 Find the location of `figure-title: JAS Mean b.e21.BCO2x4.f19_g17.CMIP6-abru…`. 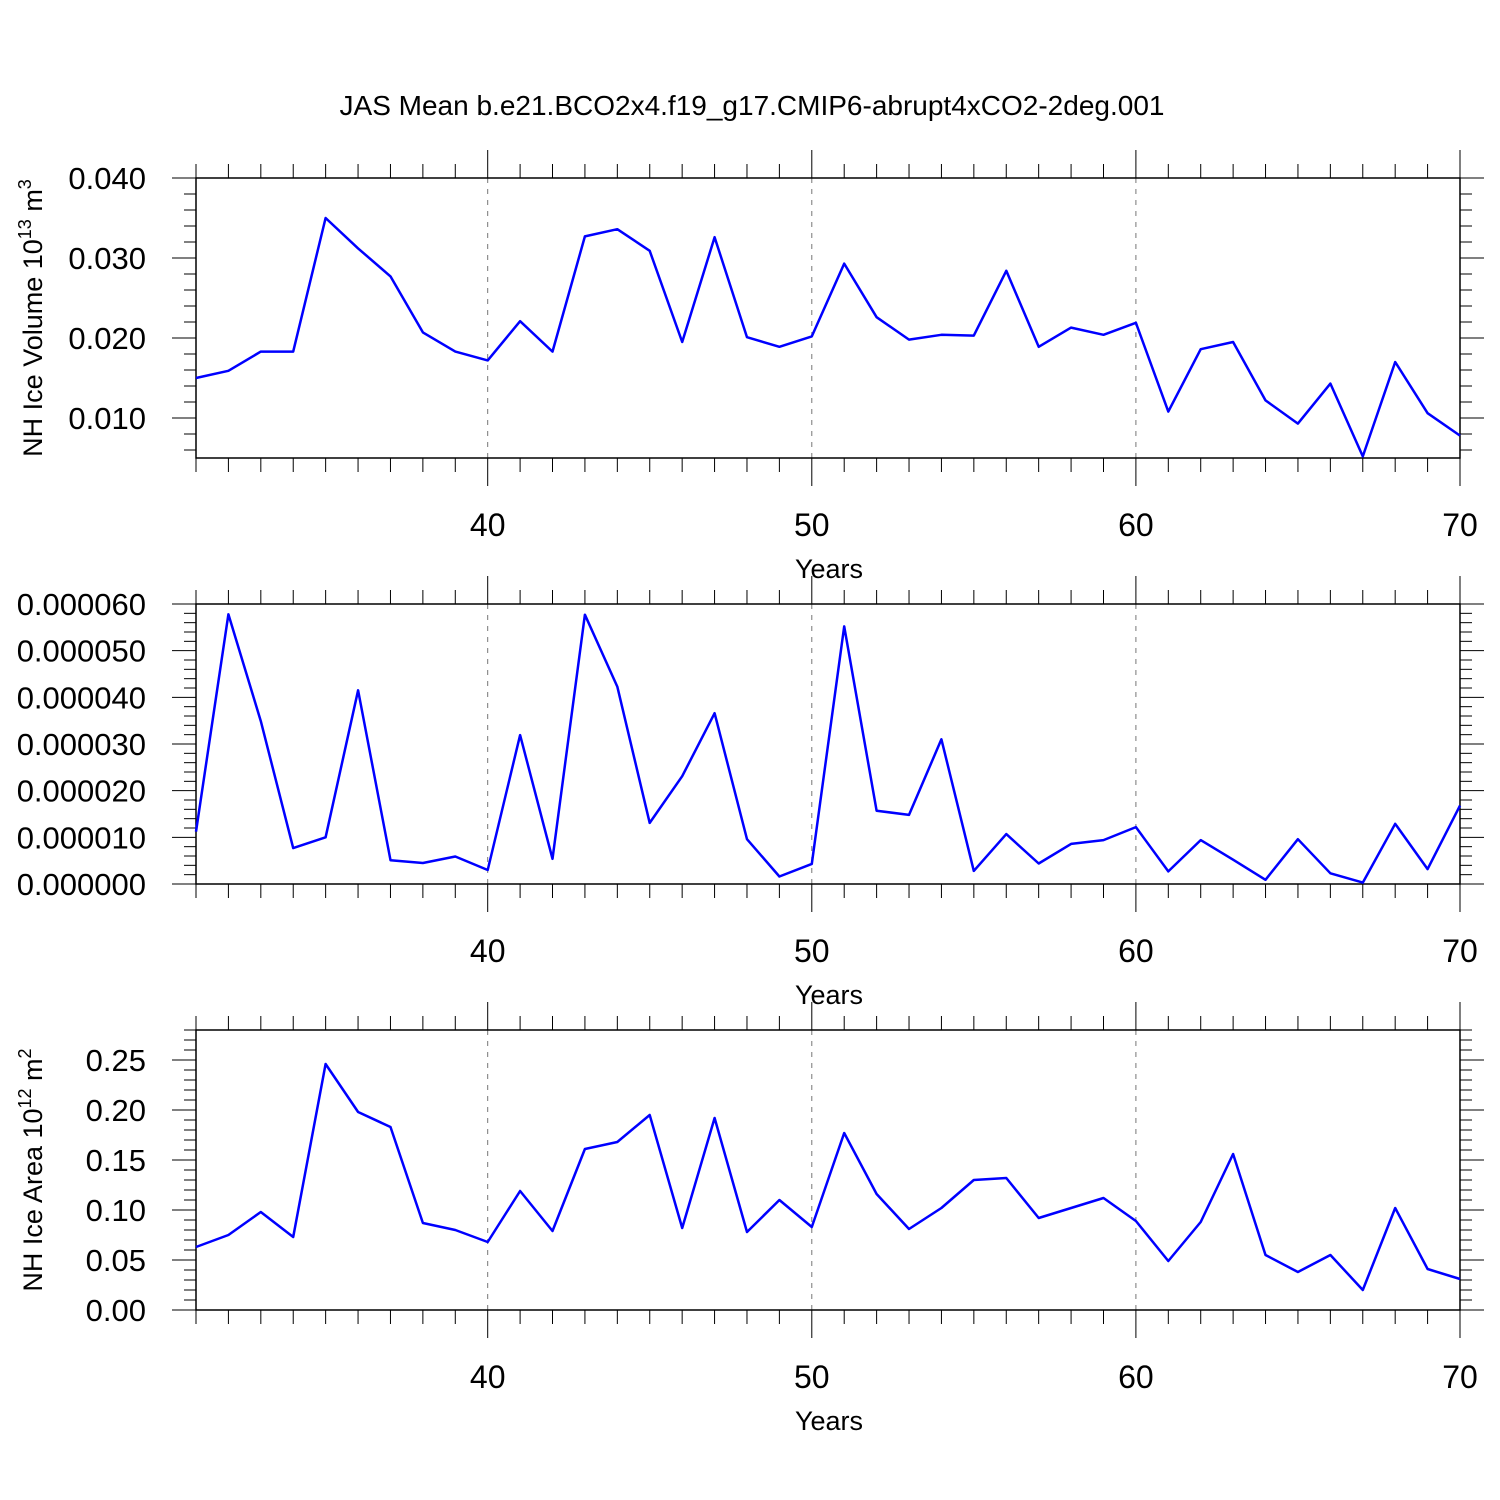

figure-title: JAS Mean b.e21.BCO2x4.f19_g17.CMIP6-abru… is located at coordinates (752, 105).